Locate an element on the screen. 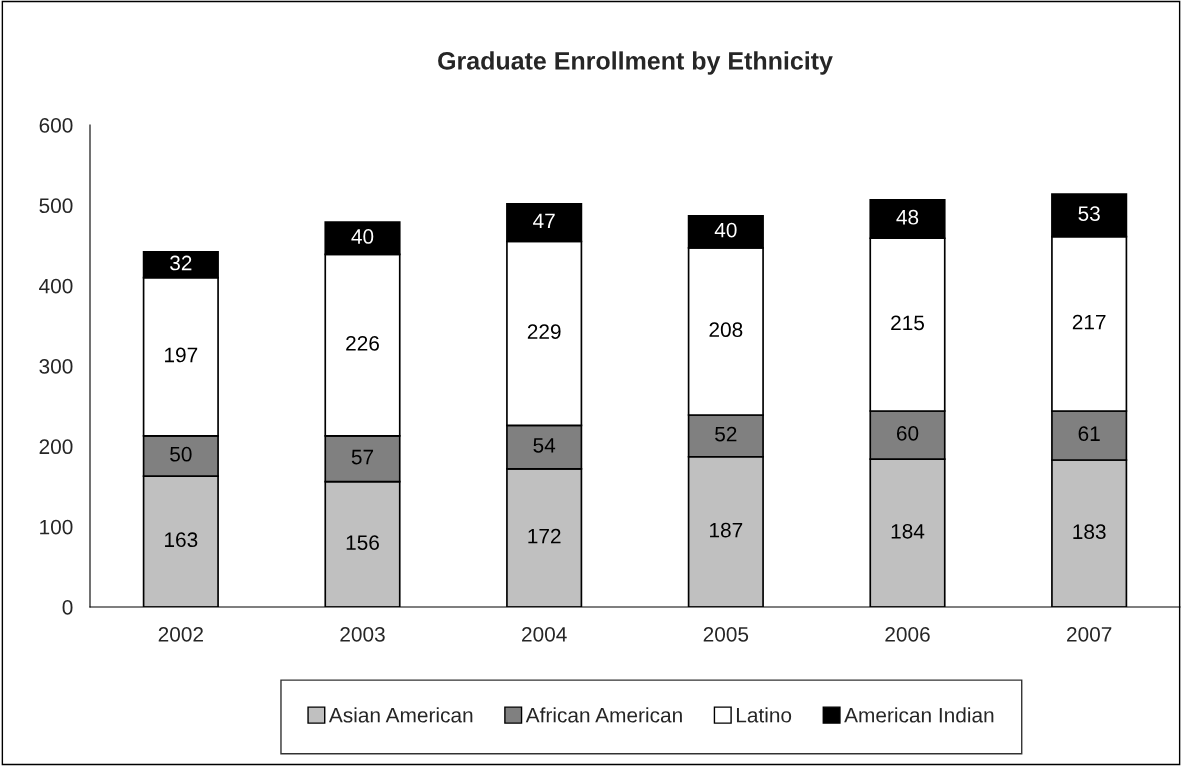  data-label: 215 is located at coordinates (908, 323).